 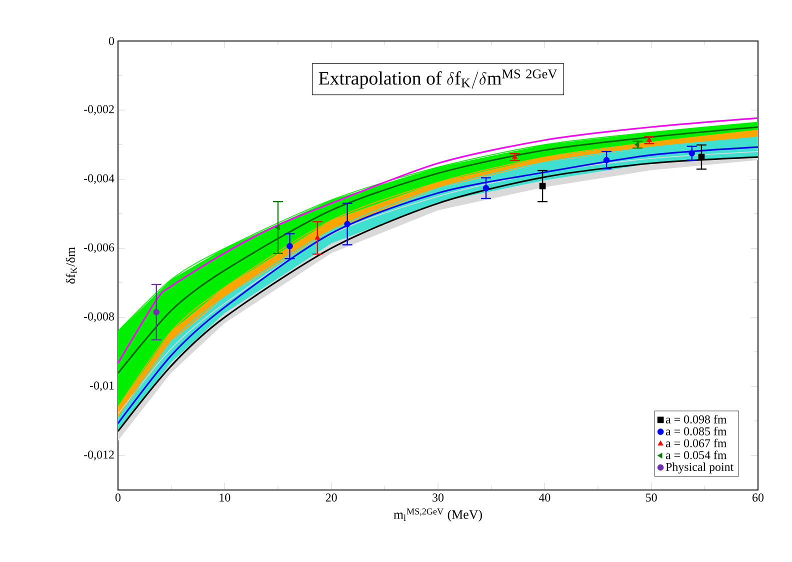 What do you see at coordinates (331, 498) in the screenshot?
I see `x-tick-label: 20` at bounding box center [331, 498].